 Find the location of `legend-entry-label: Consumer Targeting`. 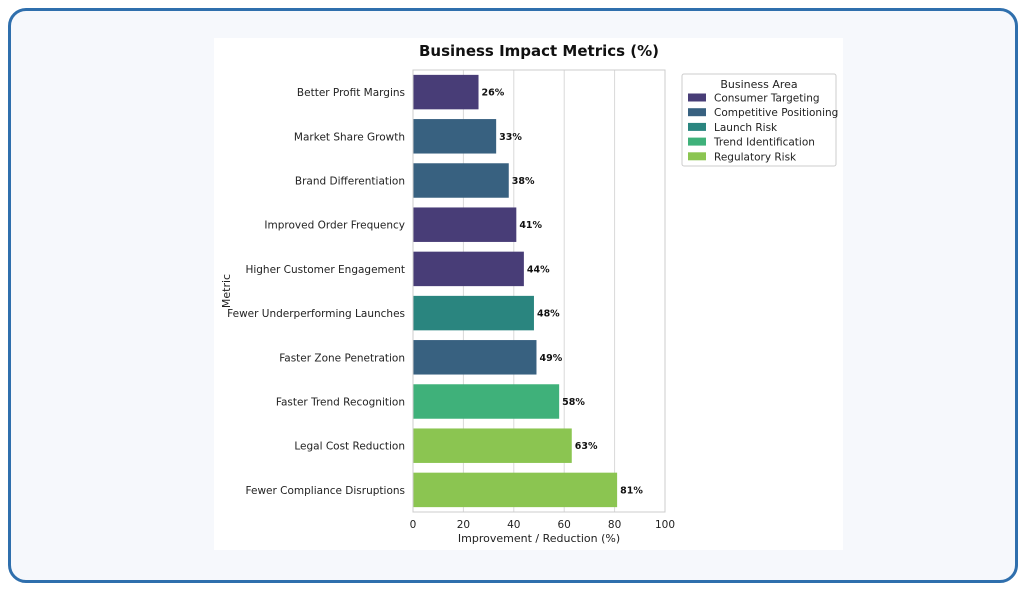

legend-entry-label: Consumer Targeting is located at coordinates (767, 99).